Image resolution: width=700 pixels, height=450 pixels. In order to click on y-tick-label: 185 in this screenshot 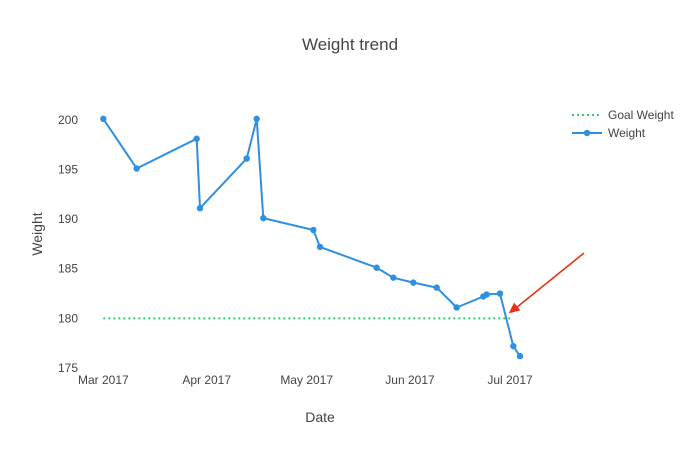, I will do `click(68, 269)`.